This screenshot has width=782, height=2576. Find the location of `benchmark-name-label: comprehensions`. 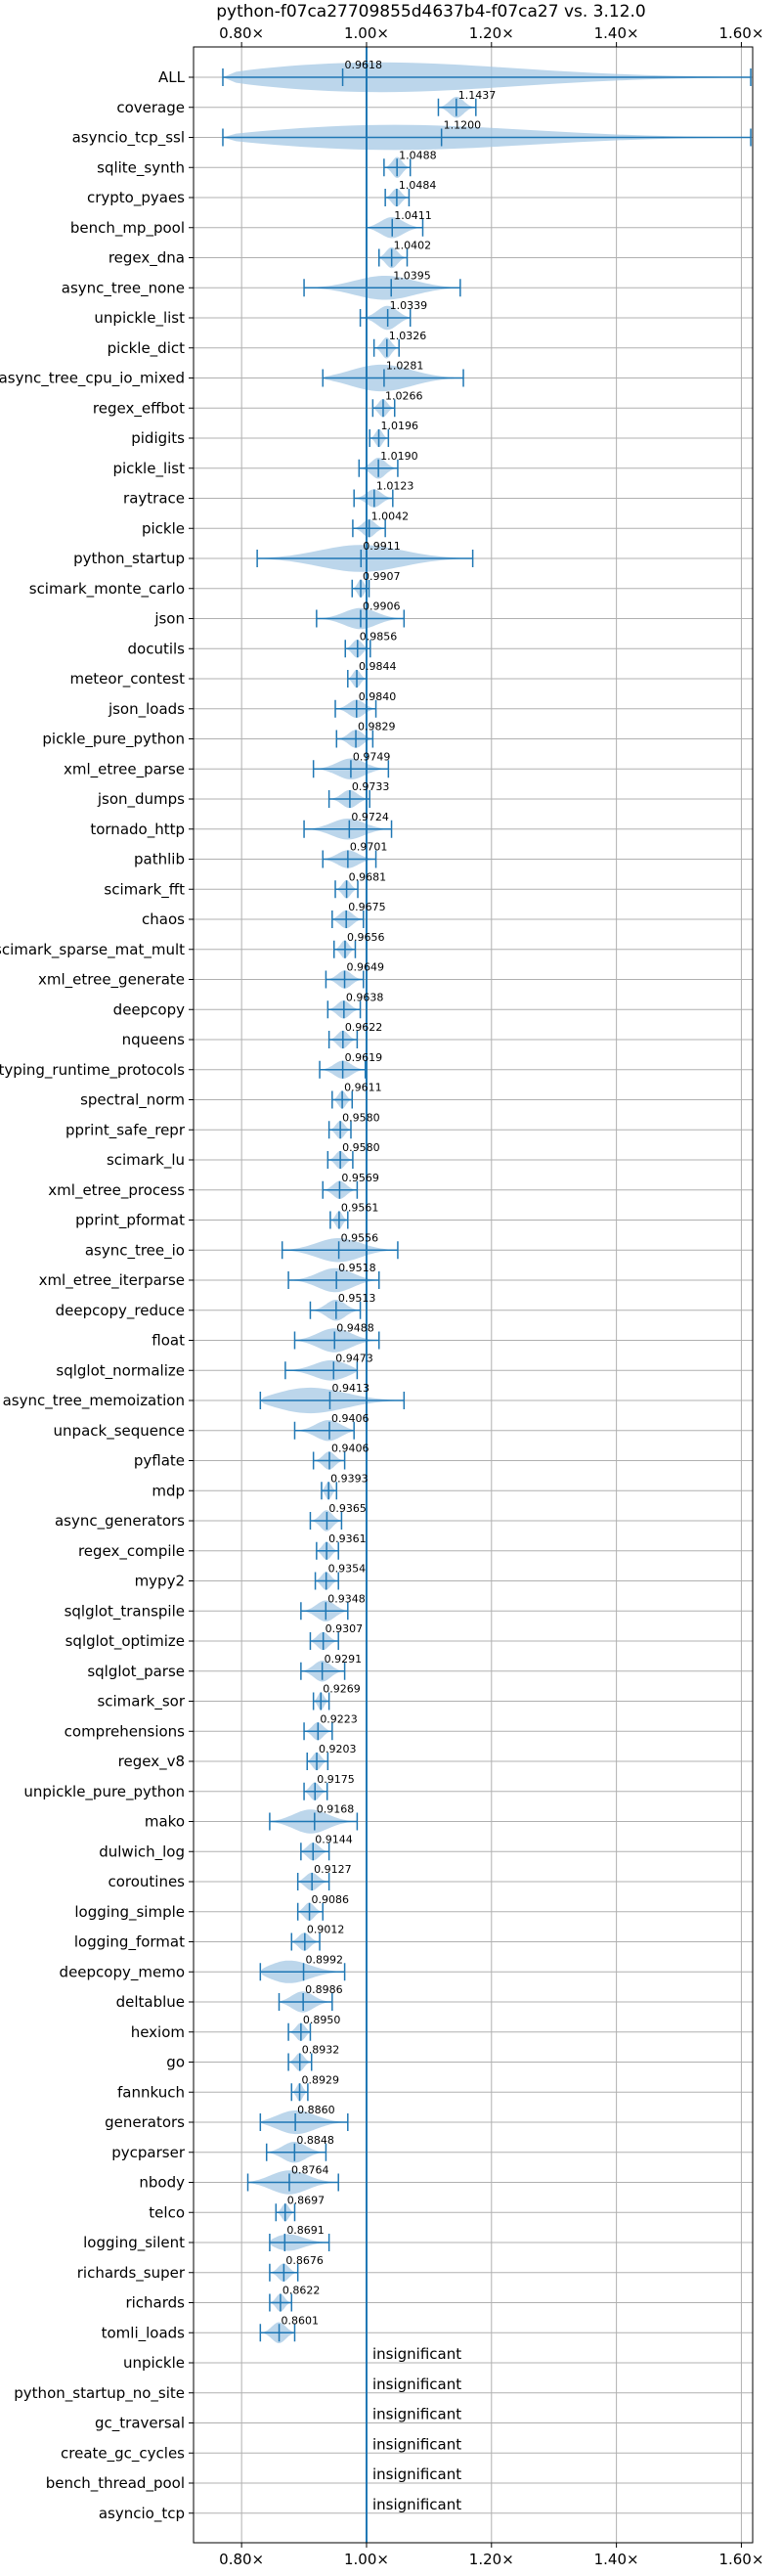

benchmark-name-label: comprehensions is located at coordinates (126, 1731).